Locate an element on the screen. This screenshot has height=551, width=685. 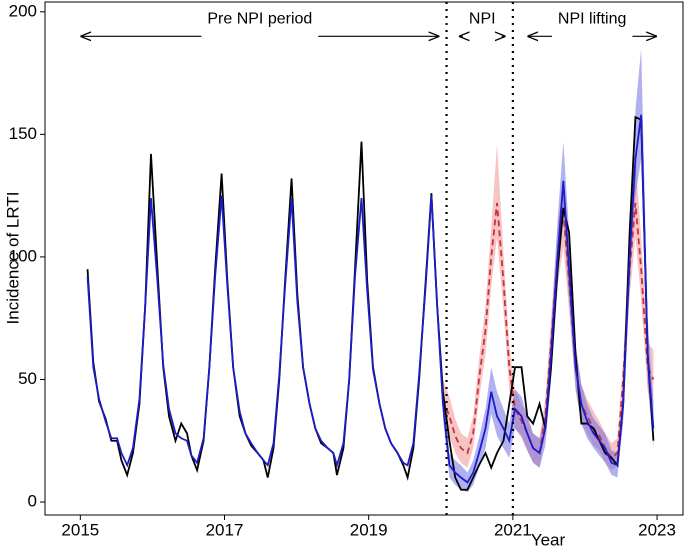
period-label: Pre NPI period is located at coordinates (259, 19).